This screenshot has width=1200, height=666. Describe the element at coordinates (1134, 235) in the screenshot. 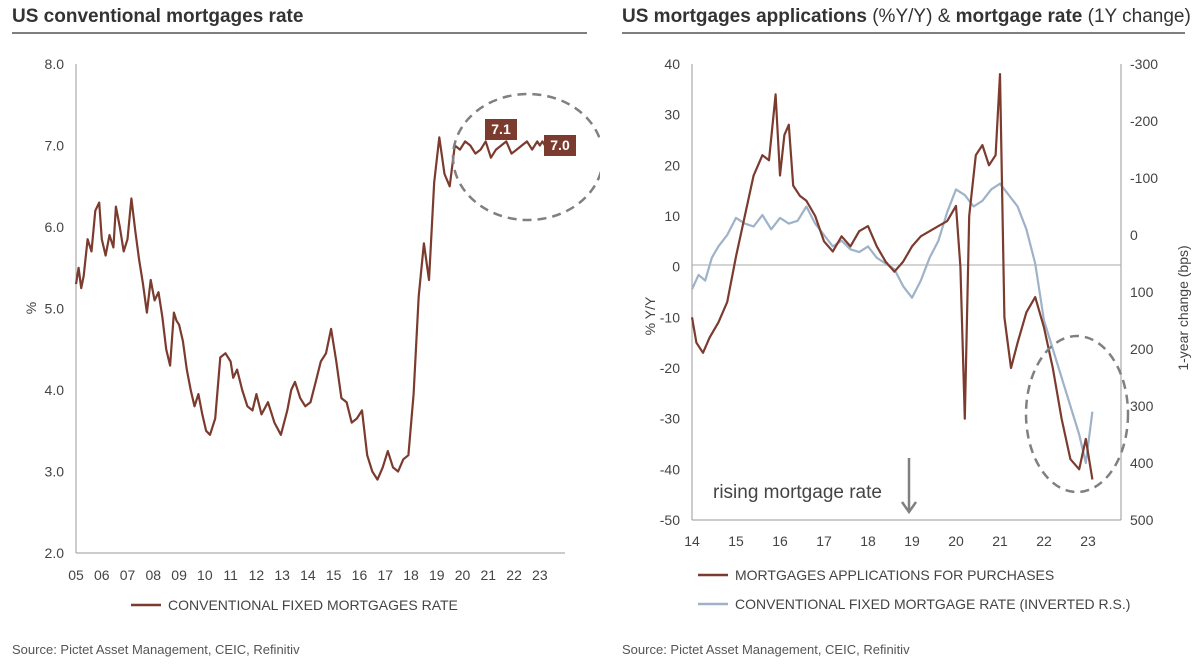

I see `y-right-tick-label: 0` at that location.